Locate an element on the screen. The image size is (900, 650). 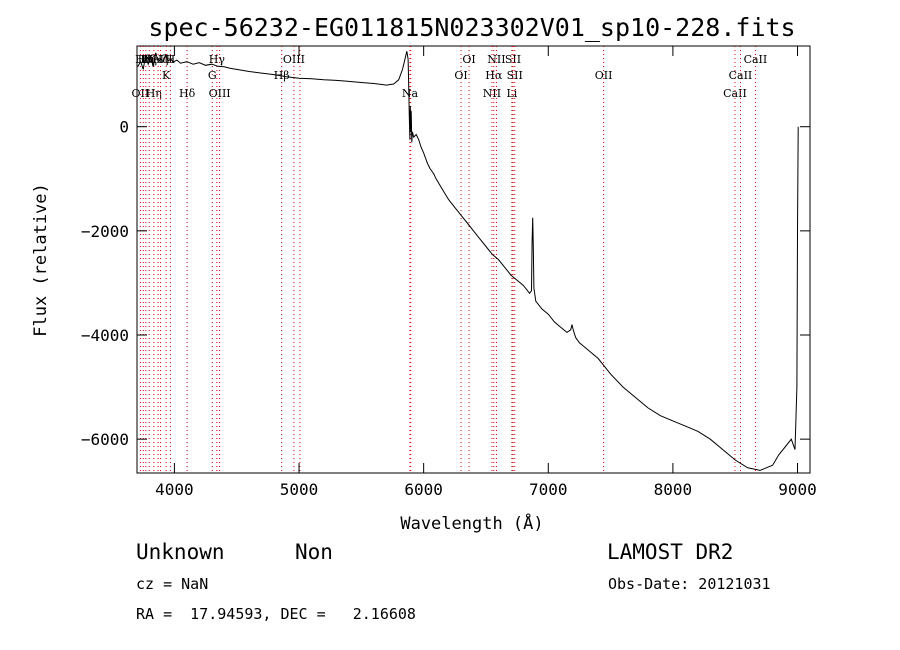
subclass-label: Non is located at coordinates (314, 552).